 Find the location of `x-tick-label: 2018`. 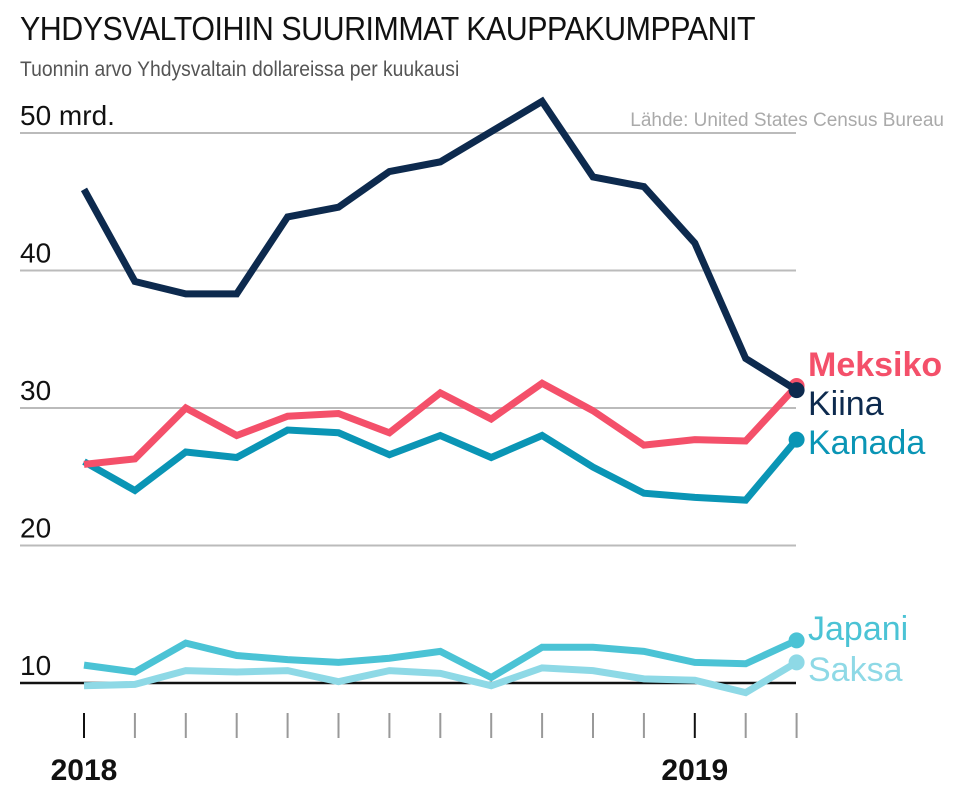

x-tick-label: 2018 is located at coordinates (84, 770).